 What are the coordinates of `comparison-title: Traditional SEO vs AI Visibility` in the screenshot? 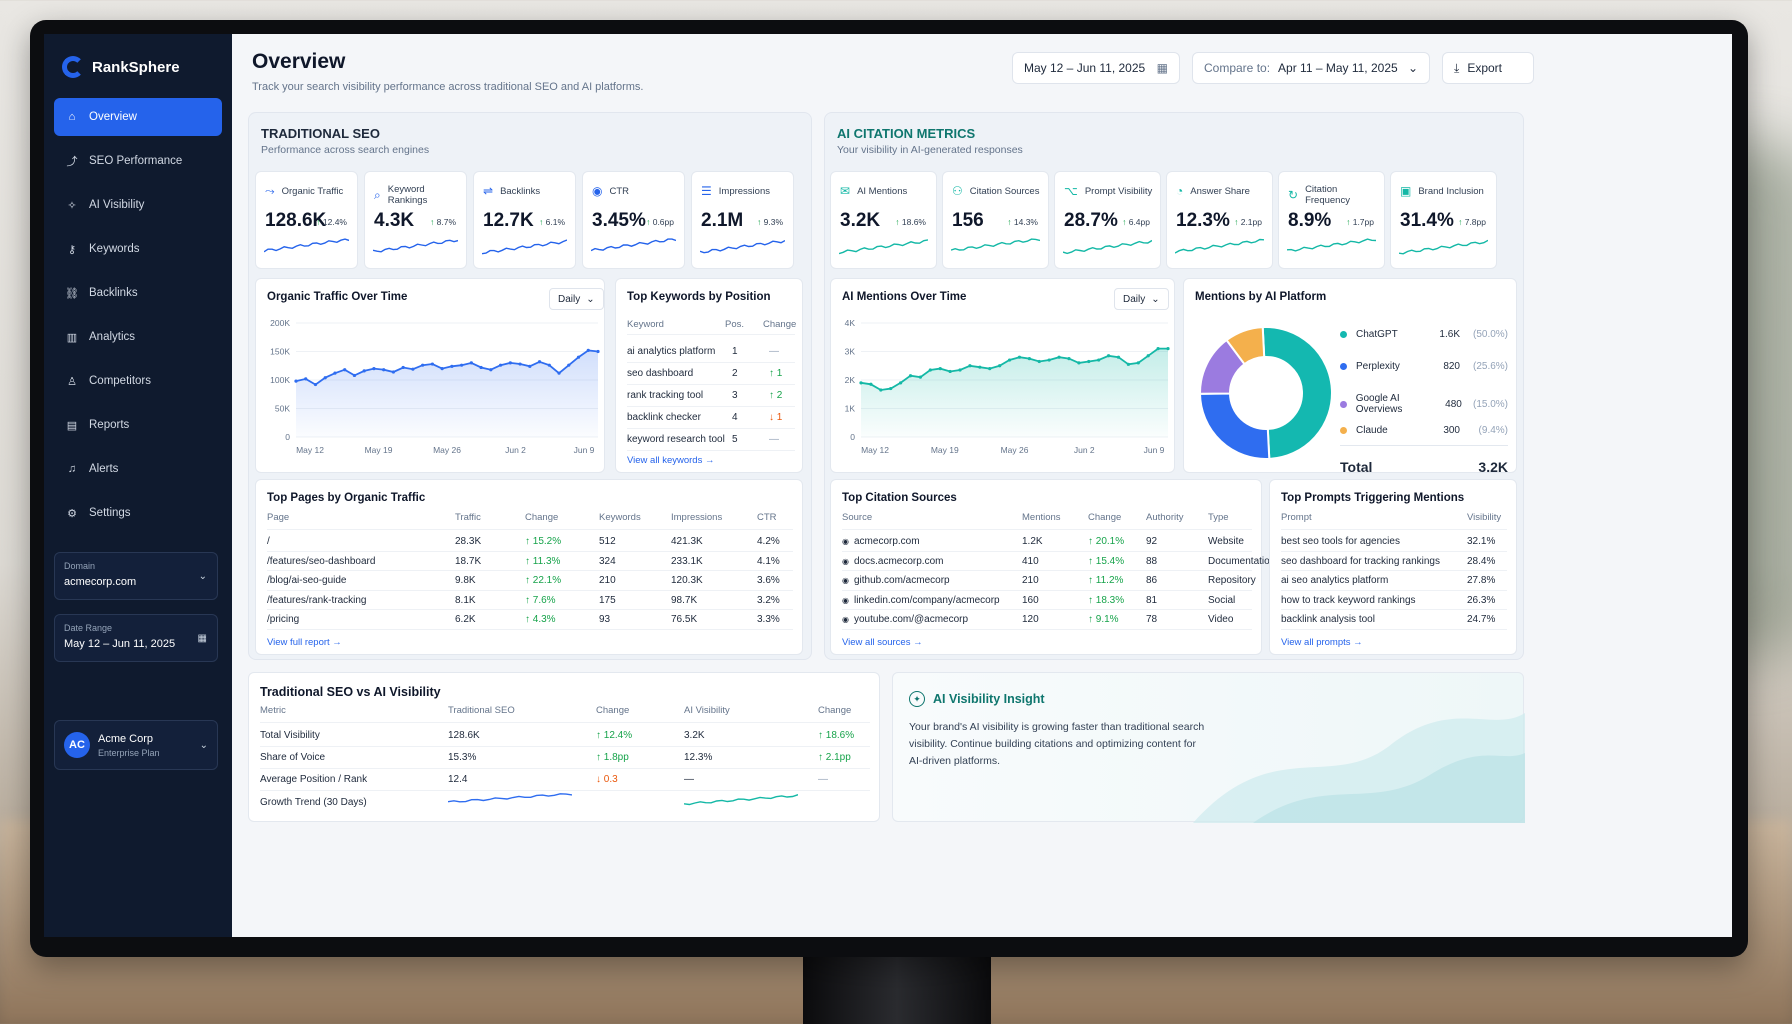 It's located at (350, 692).